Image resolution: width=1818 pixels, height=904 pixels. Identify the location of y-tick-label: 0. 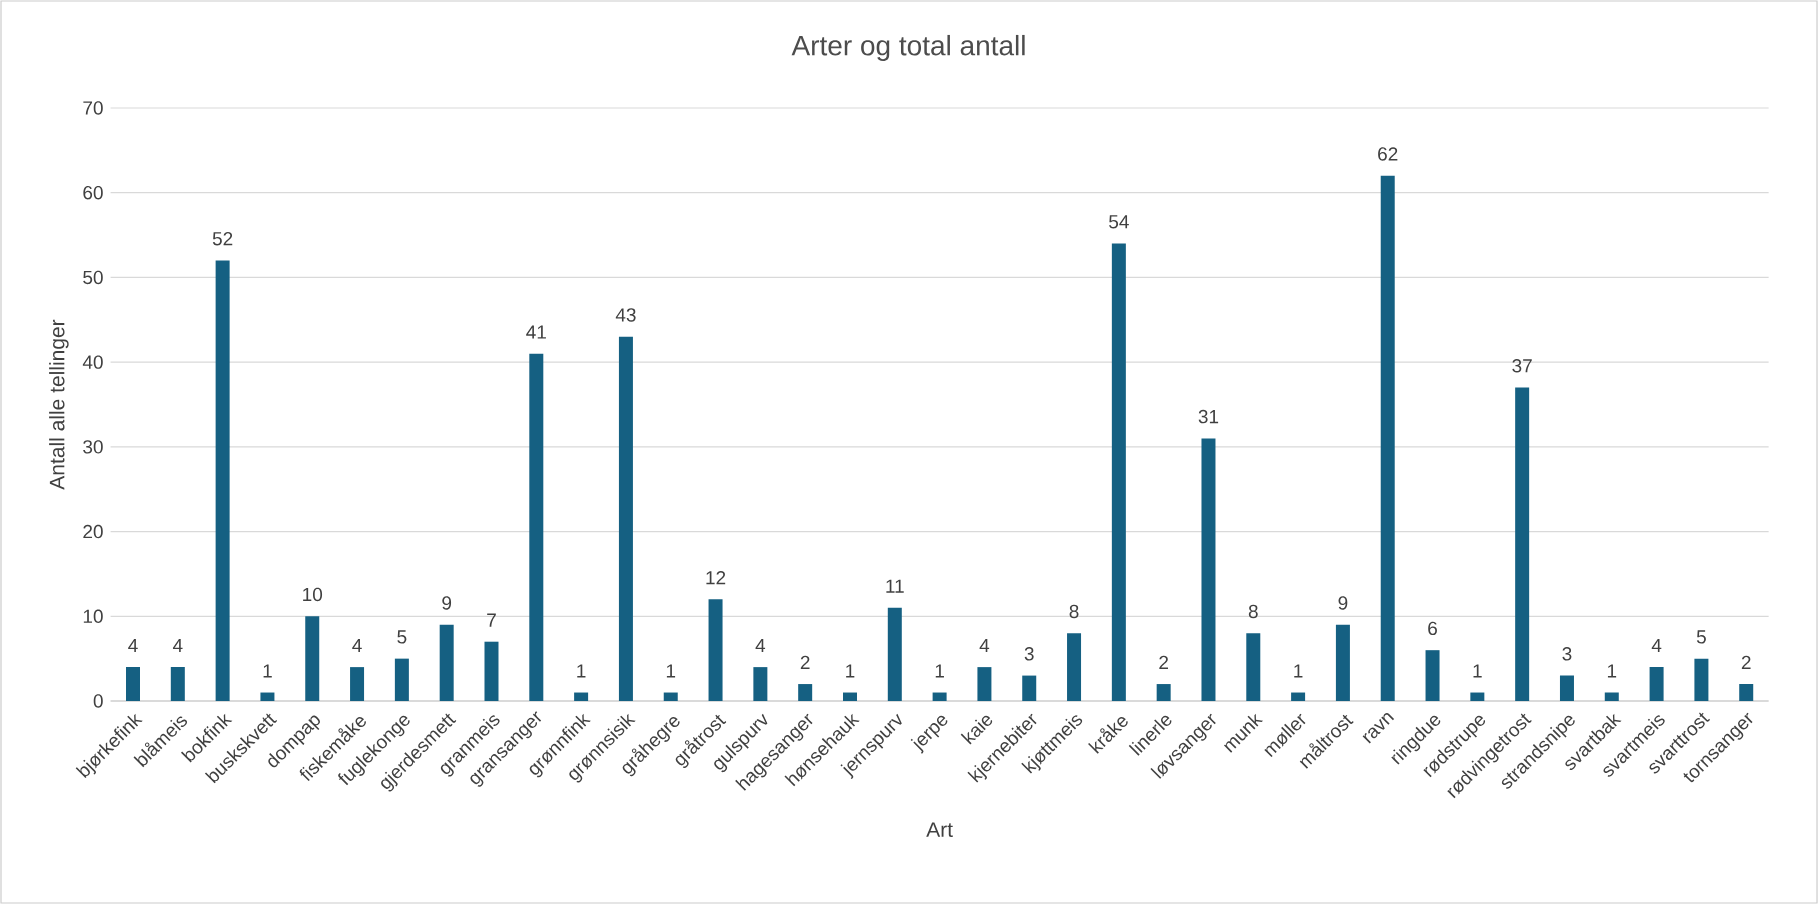
(98, 701).